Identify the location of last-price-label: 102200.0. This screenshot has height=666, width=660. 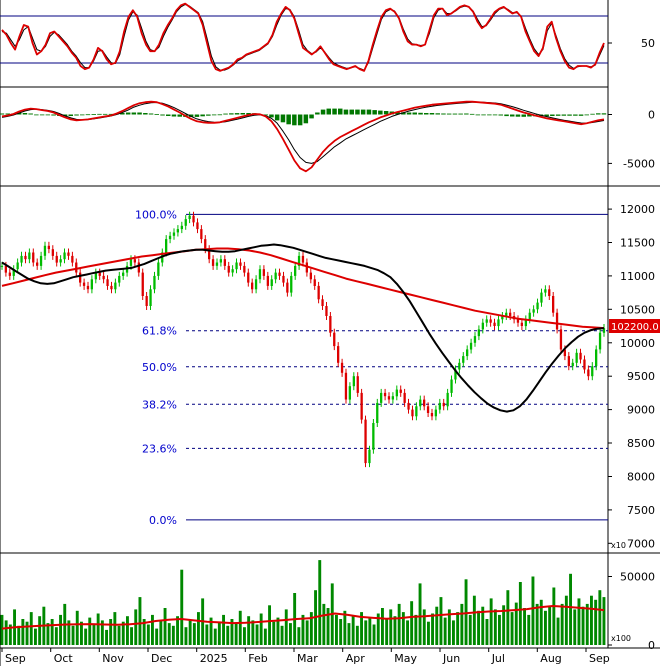
(635, 327).